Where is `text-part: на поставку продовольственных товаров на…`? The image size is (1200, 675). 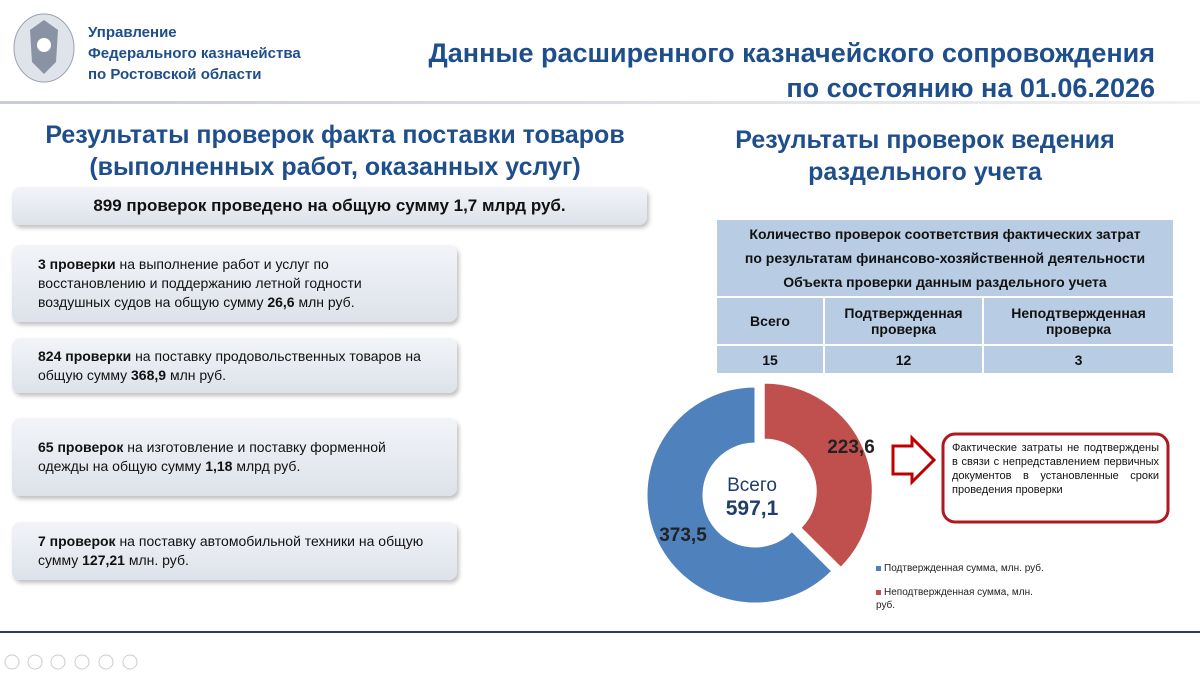
text-part: на поставку продовольственных товаров на… is located at coordinates (231, 365).